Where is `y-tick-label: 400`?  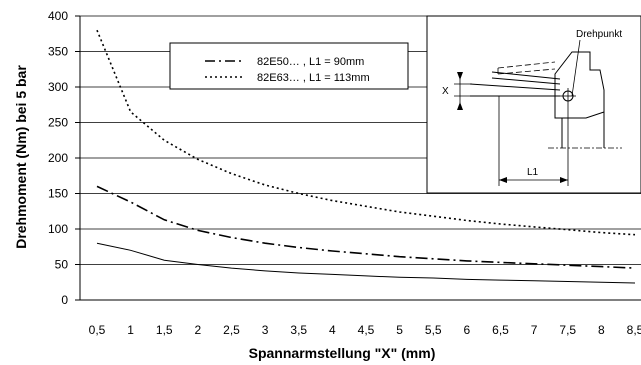 y-tick-label: 400 is located at coordinates (58, 16).